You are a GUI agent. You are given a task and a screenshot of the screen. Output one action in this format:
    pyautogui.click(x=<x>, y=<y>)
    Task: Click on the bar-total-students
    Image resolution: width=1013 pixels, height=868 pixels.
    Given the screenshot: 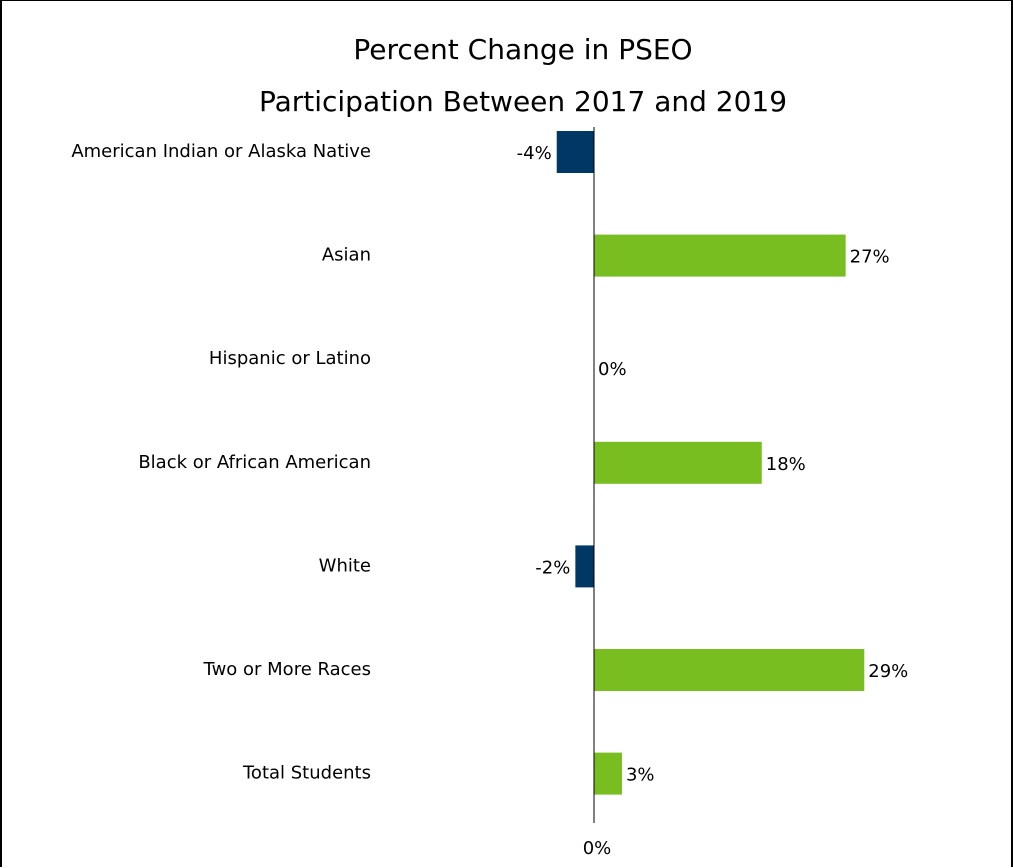 What is the action you would take?
    pyautogui.click(x=608, y=773)
    